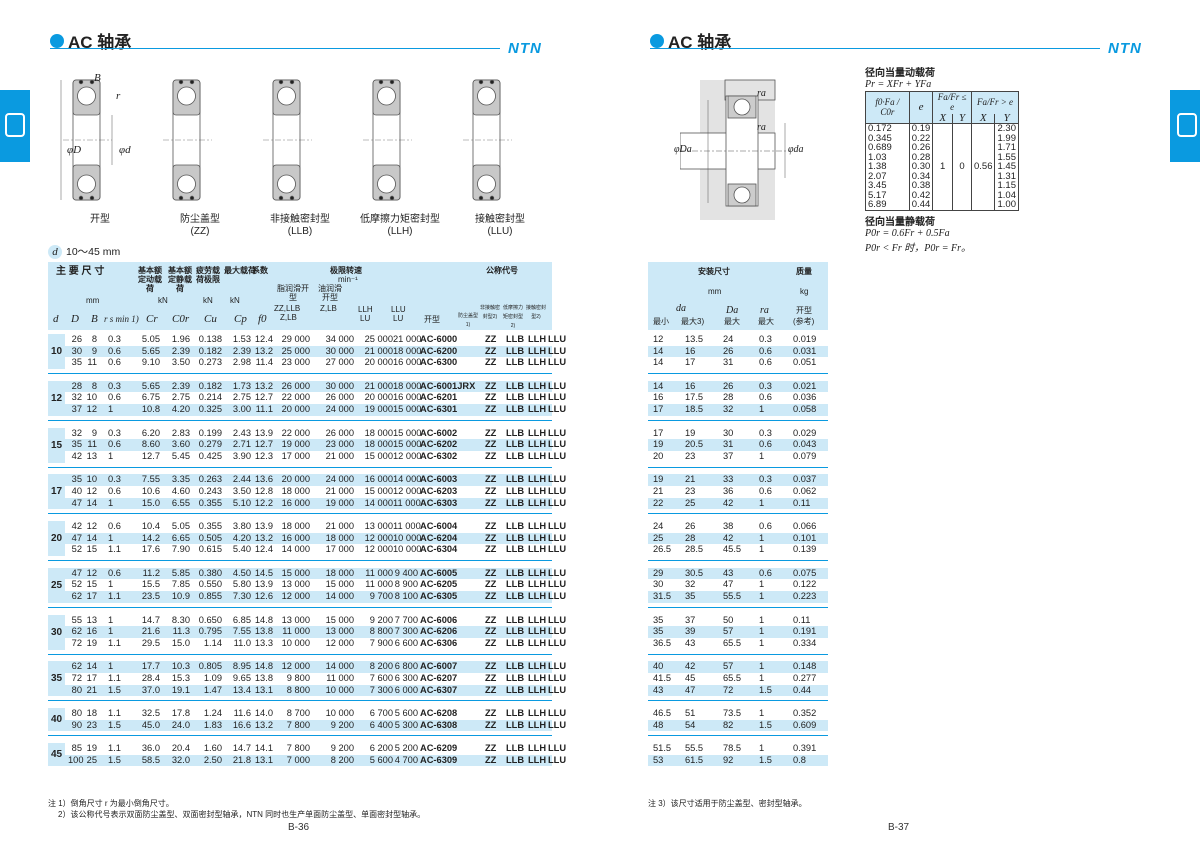  Describe the element at coordinates (765, 526) in the screenshot. I see `cell: 0.6` at that location.